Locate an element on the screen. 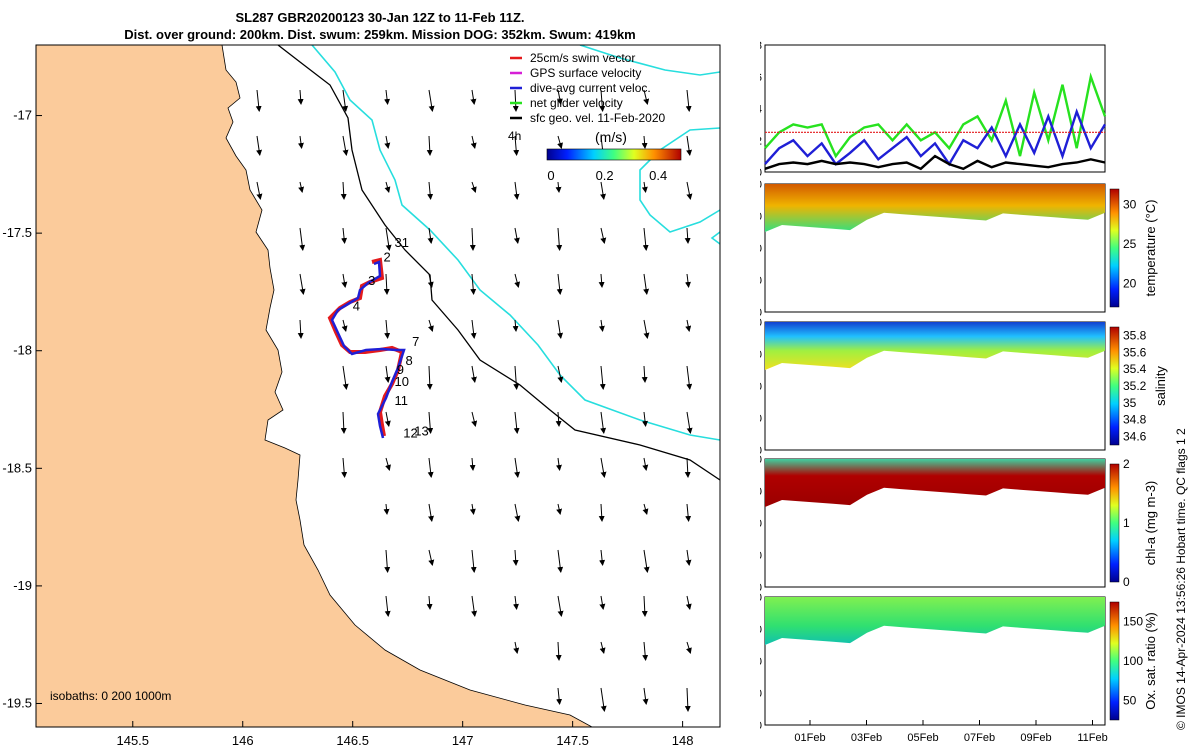 The image size is (1200, 750). time-marker-label: 4h is located at coordinates (514, 136).